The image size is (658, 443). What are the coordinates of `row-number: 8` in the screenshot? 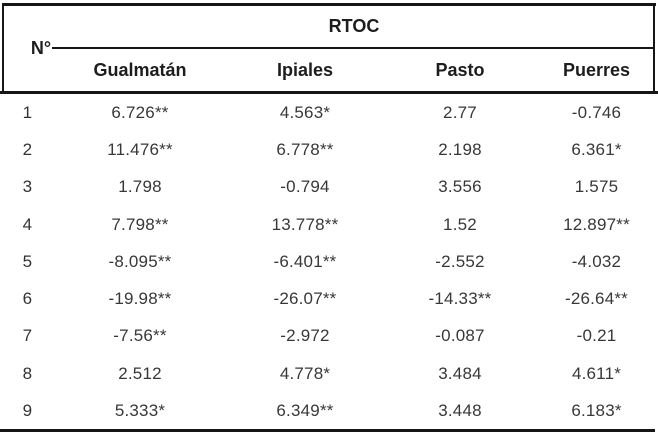 It's located at (27, 373).